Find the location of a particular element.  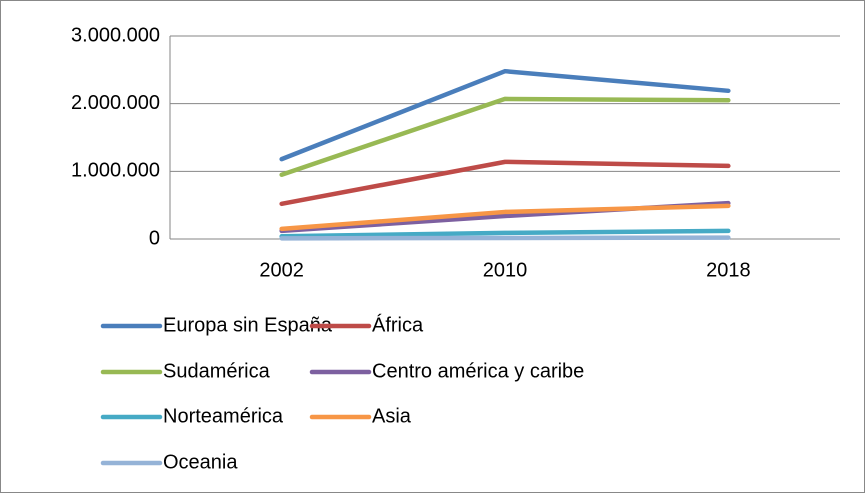

legend-label: Europa sin España is located at coordinates (248, 325).